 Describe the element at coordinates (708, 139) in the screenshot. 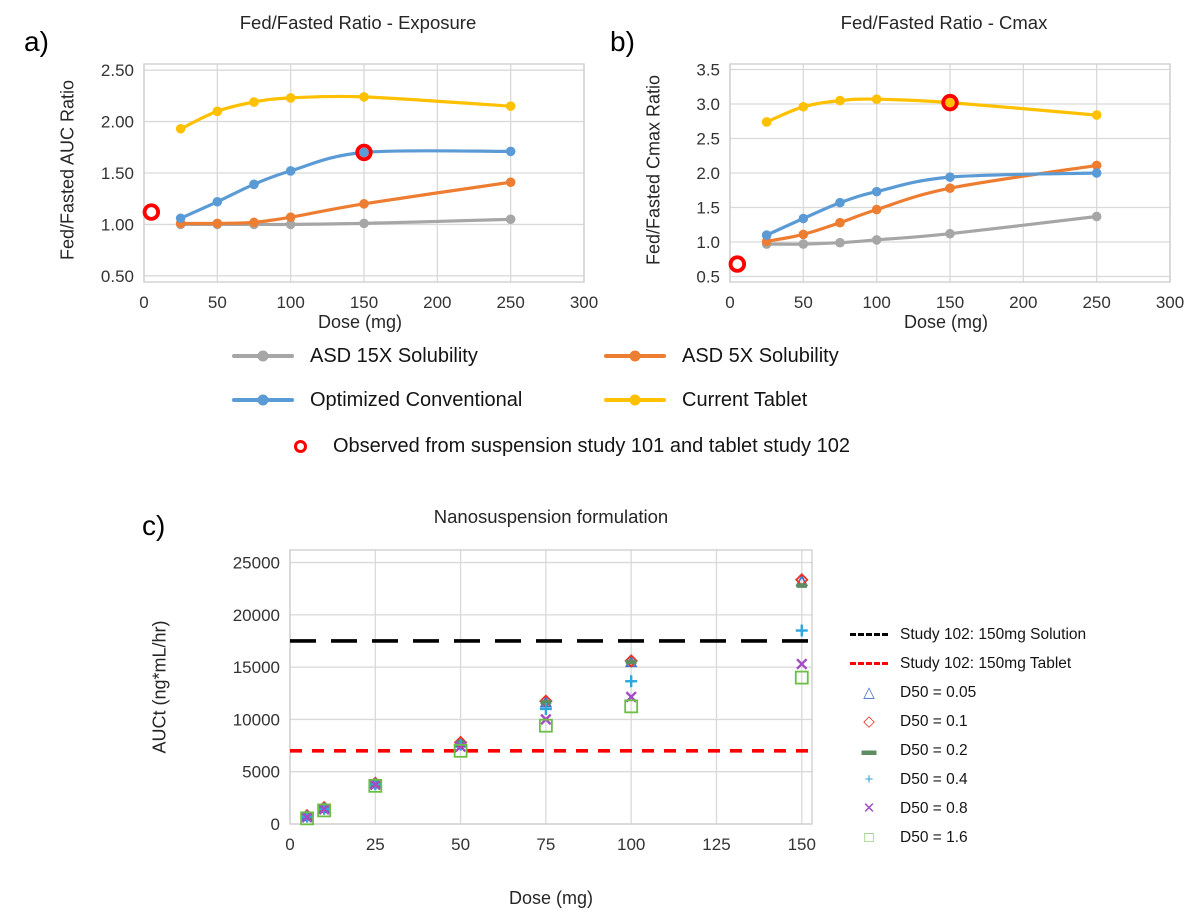

I see `svg-text: 2.5` at that location.